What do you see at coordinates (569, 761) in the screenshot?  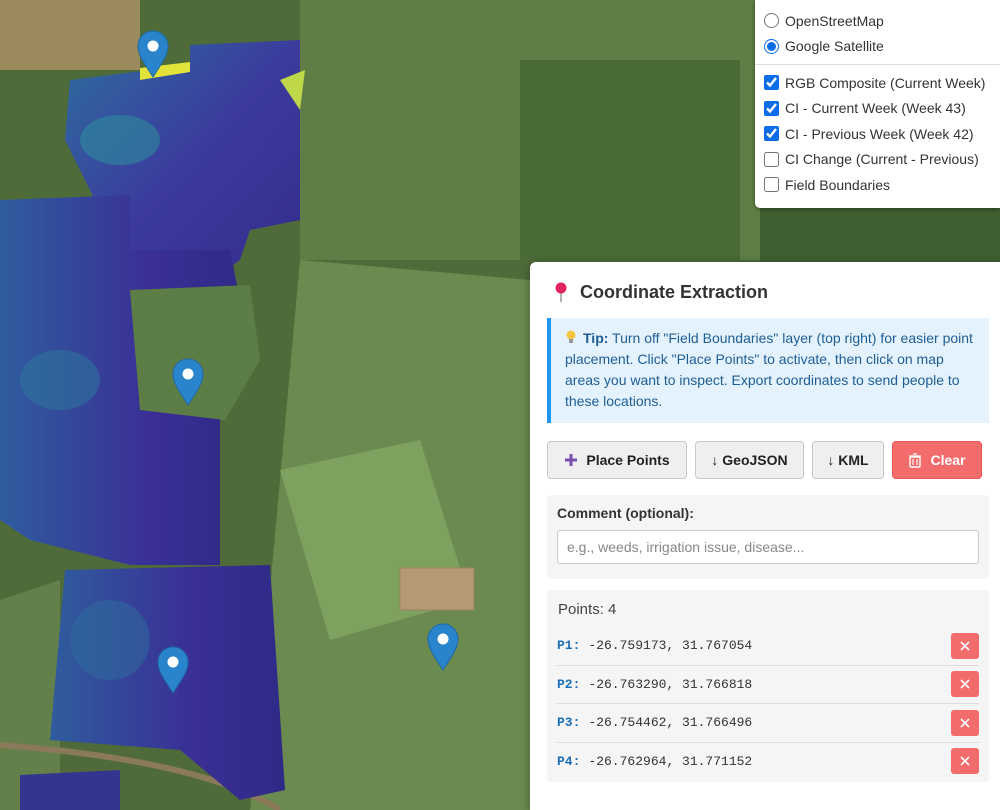 I see `point-label: P4:` at bounding box center [569, 761].